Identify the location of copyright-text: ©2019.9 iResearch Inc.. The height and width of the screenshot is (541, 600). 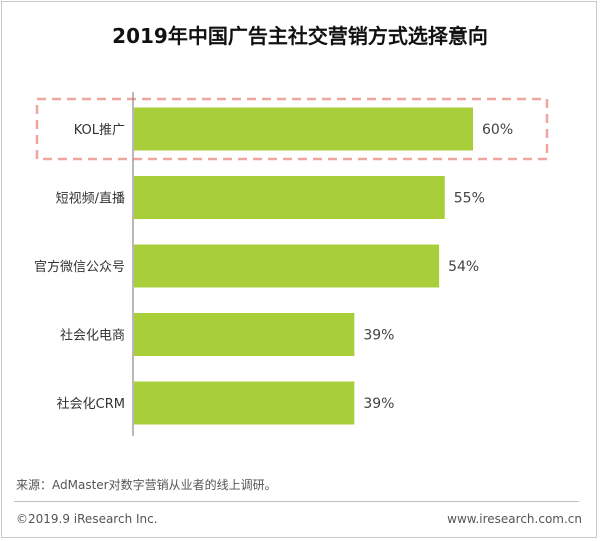
(87, 519).